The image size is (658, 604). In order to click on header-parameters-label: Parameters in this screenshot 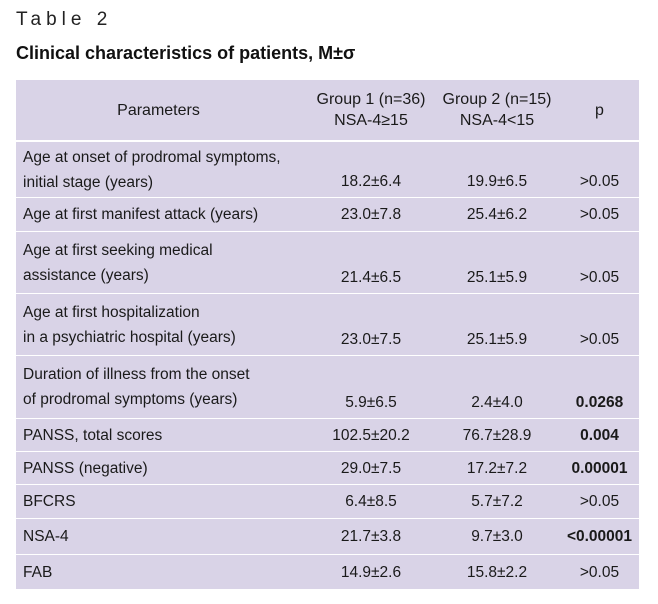, I will do `click(158, 110)`.